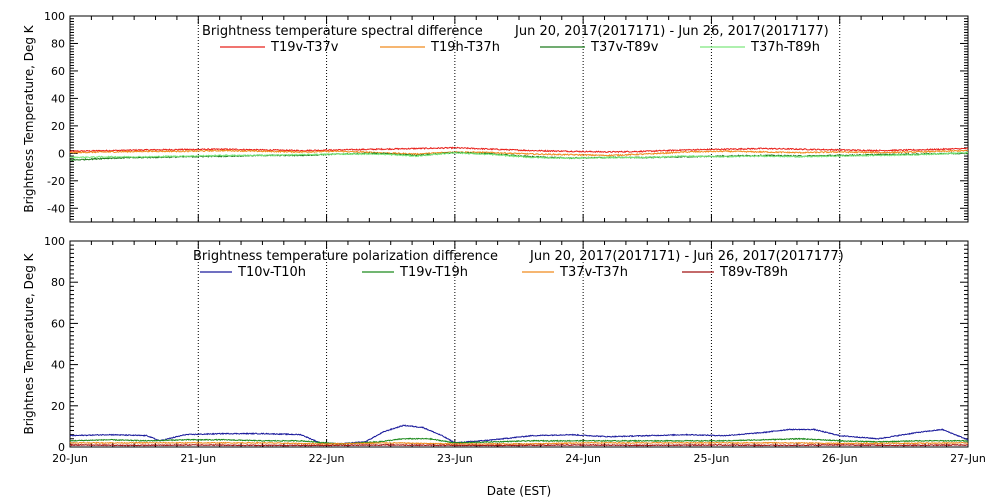  I want to click on legend-label: T19v-T19h, so click(433, 272).